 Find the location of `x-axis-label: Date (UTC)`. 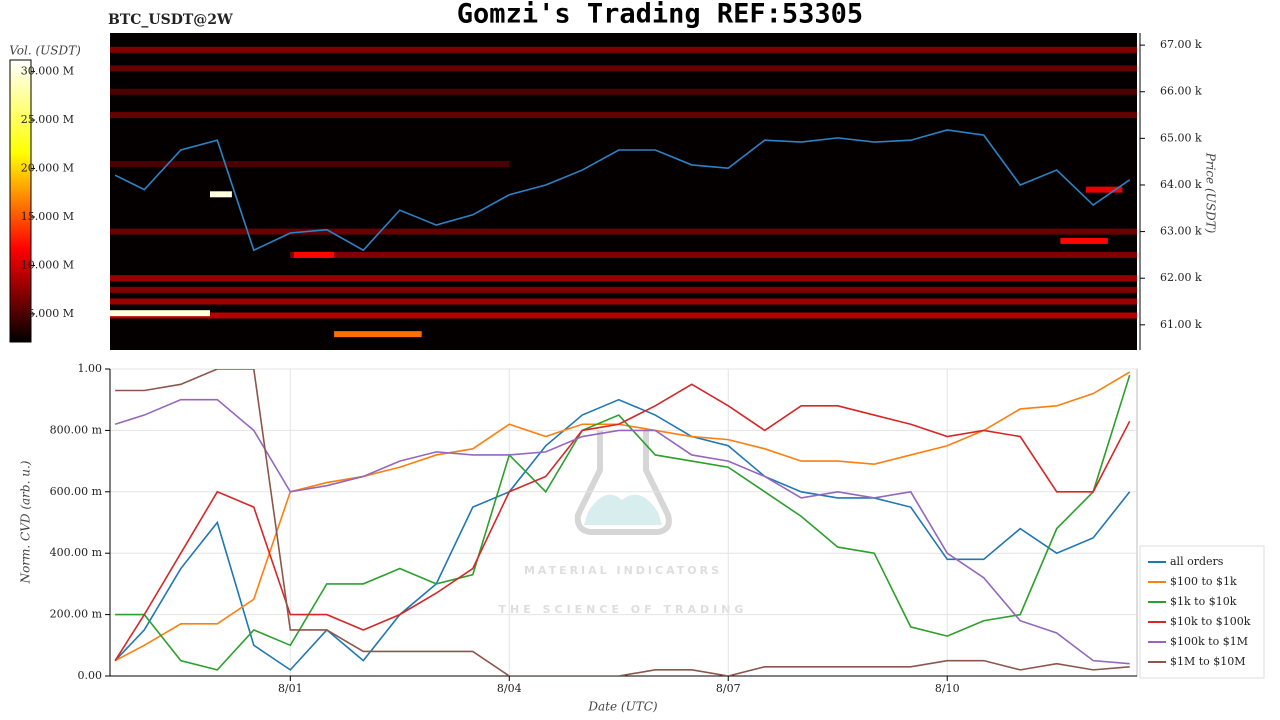

x-axis-label: Date (UTC) is located at coordinates (622, 707).